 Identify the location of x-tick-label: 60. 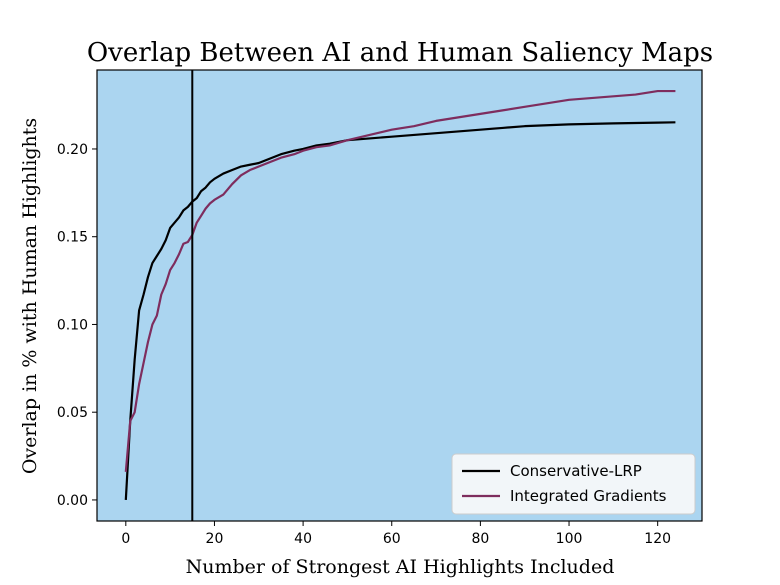
(392, 539).